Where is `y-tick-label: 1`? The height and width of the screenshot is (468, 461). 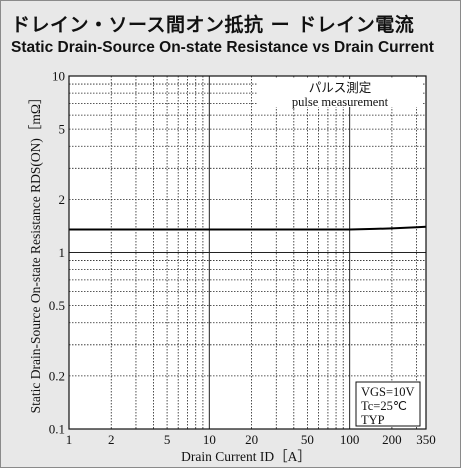
y-tick-label: 1 is located at coordinates (62, 252).